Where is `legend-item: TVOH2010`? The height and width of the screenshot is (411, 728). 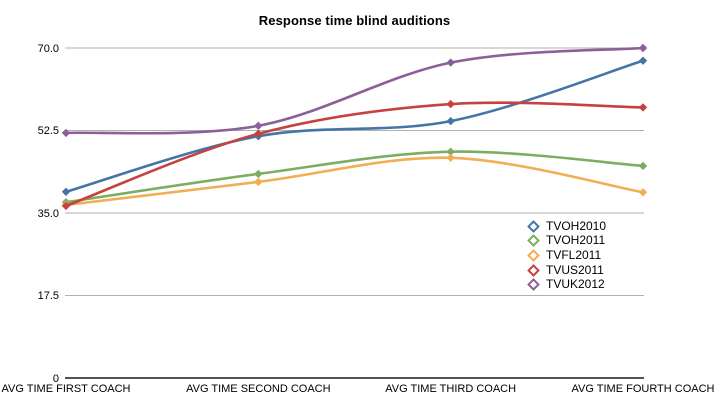
legend-item: TVOH2010 is located at coordinates (567, 226).